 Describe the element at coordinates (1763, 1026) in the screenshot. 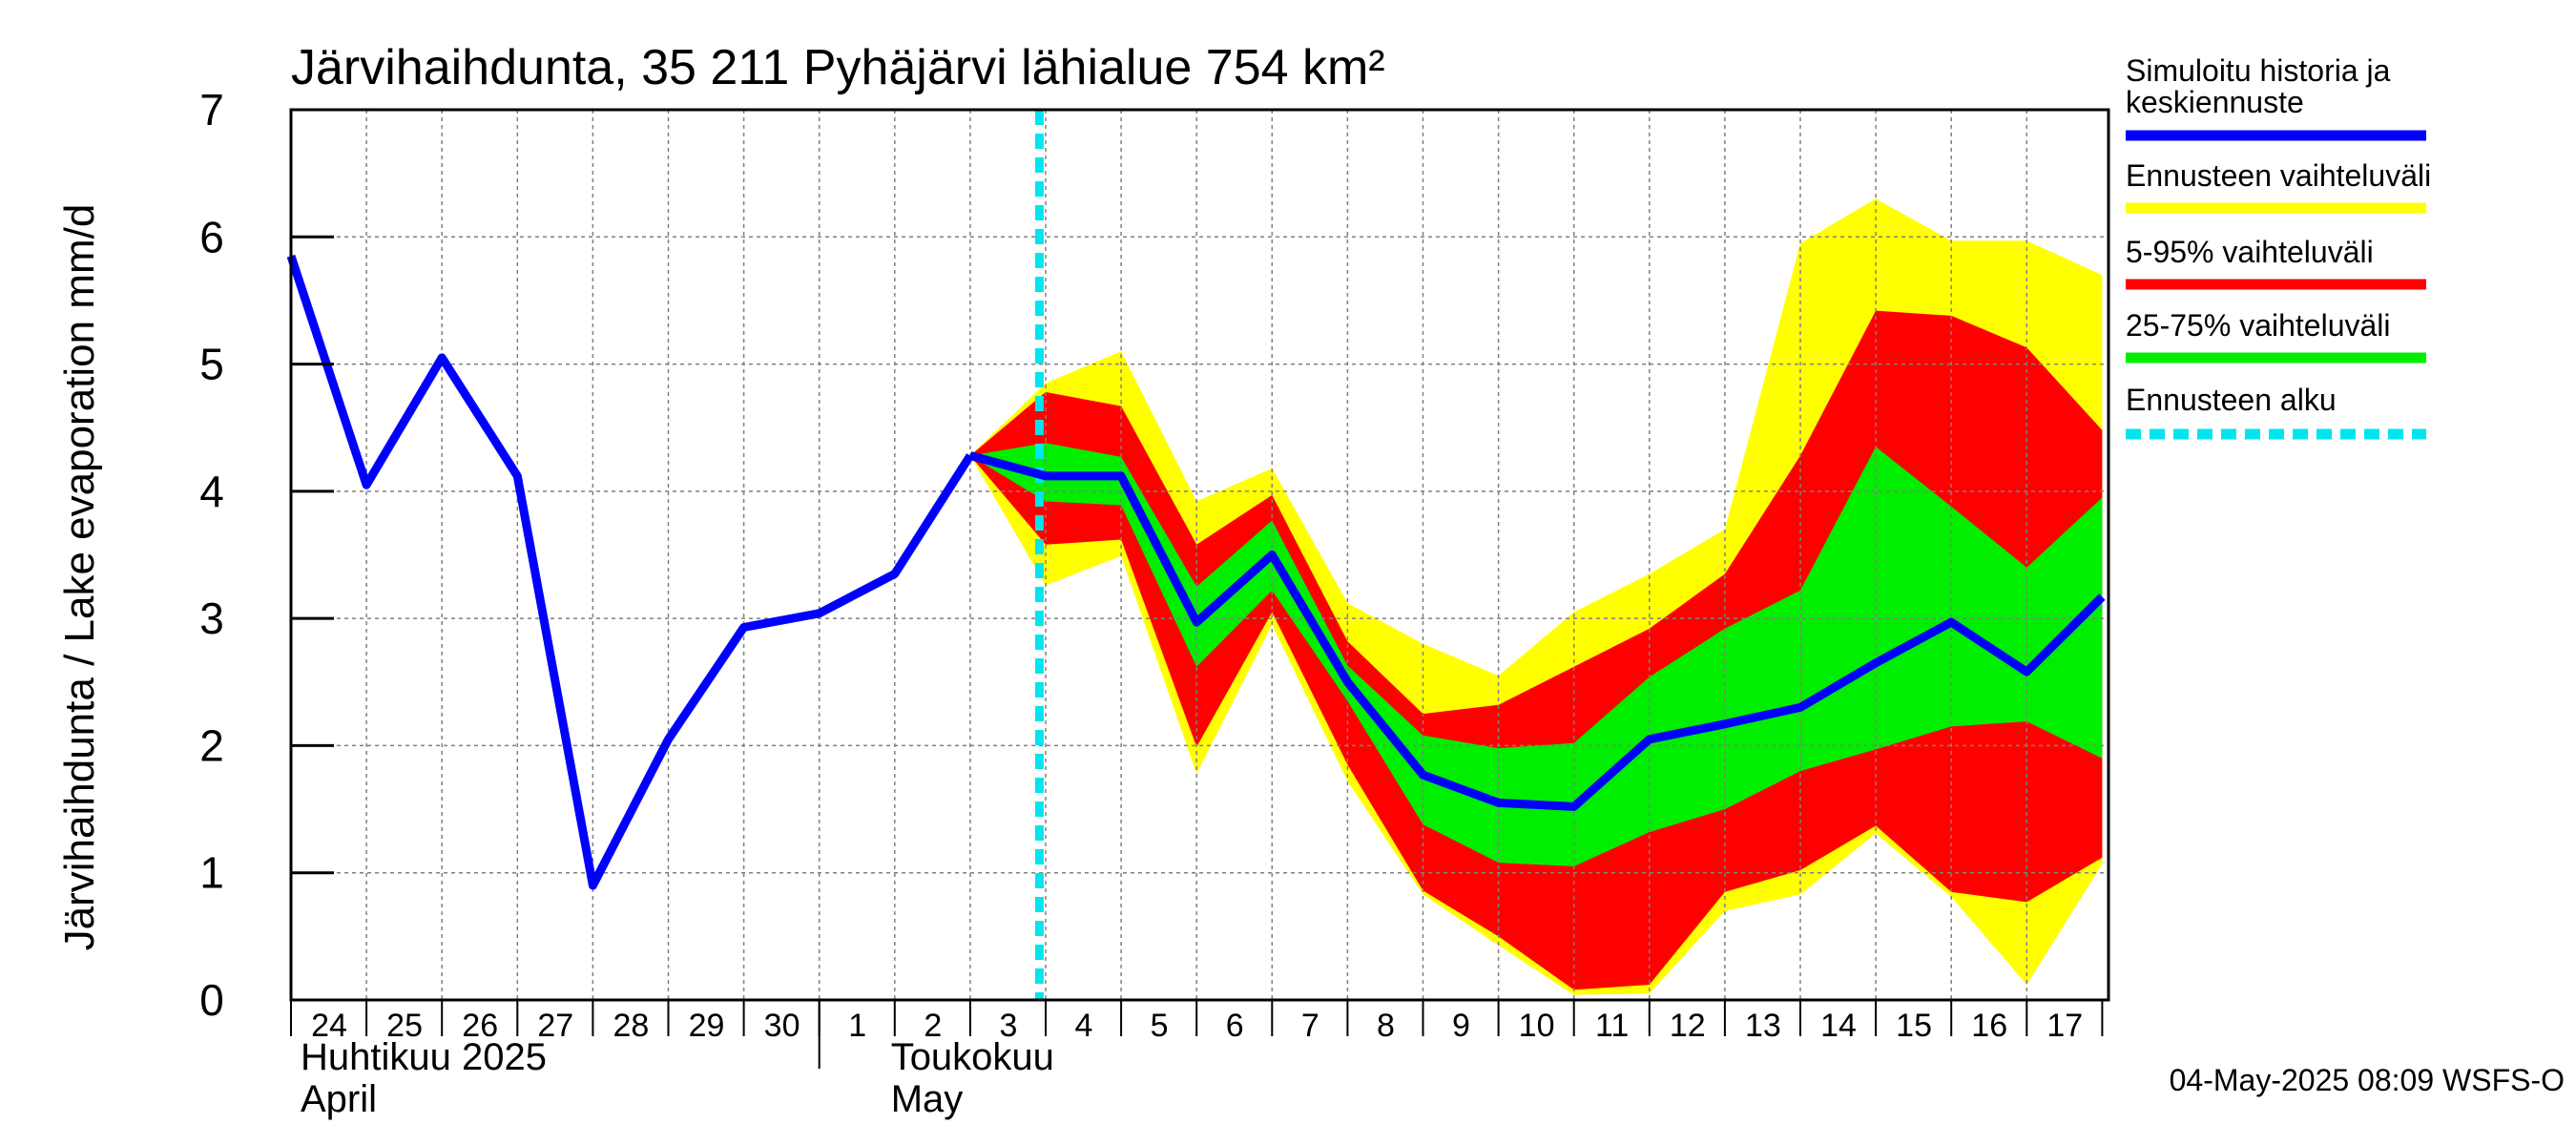

I see `x-tick-label: 13` at that location.